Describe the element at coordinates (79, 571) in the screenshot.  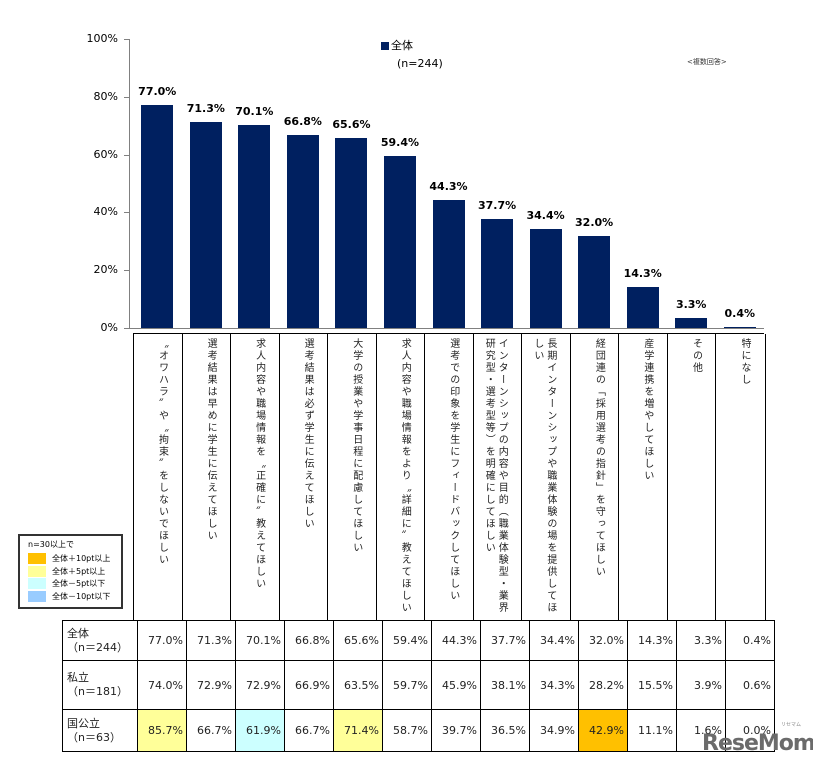
I see `highlight-label: 全体＋5pt以上` at that location.